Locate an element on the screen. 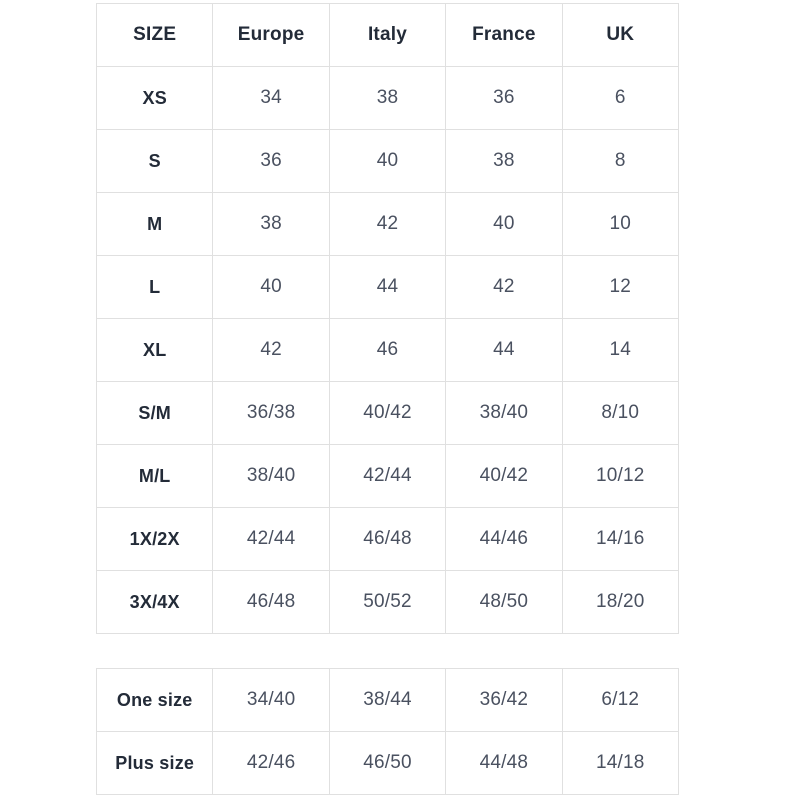  value-cell: 44/48 is located at coordinates (504, 763).